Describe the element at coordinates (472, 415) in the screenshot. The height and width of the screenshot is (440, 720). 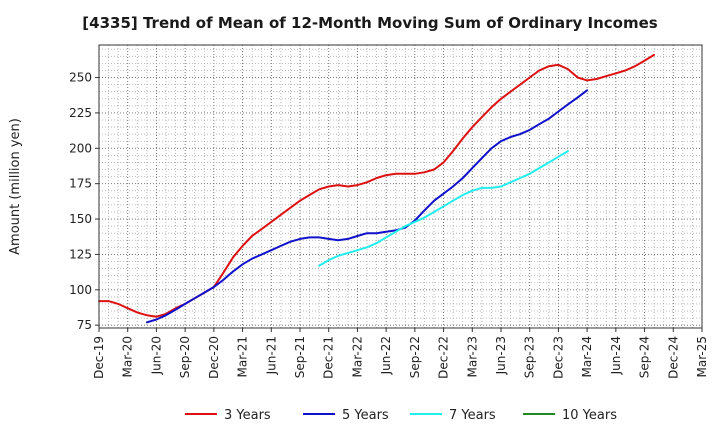
I see `legend-label: 7 Years` at that location.